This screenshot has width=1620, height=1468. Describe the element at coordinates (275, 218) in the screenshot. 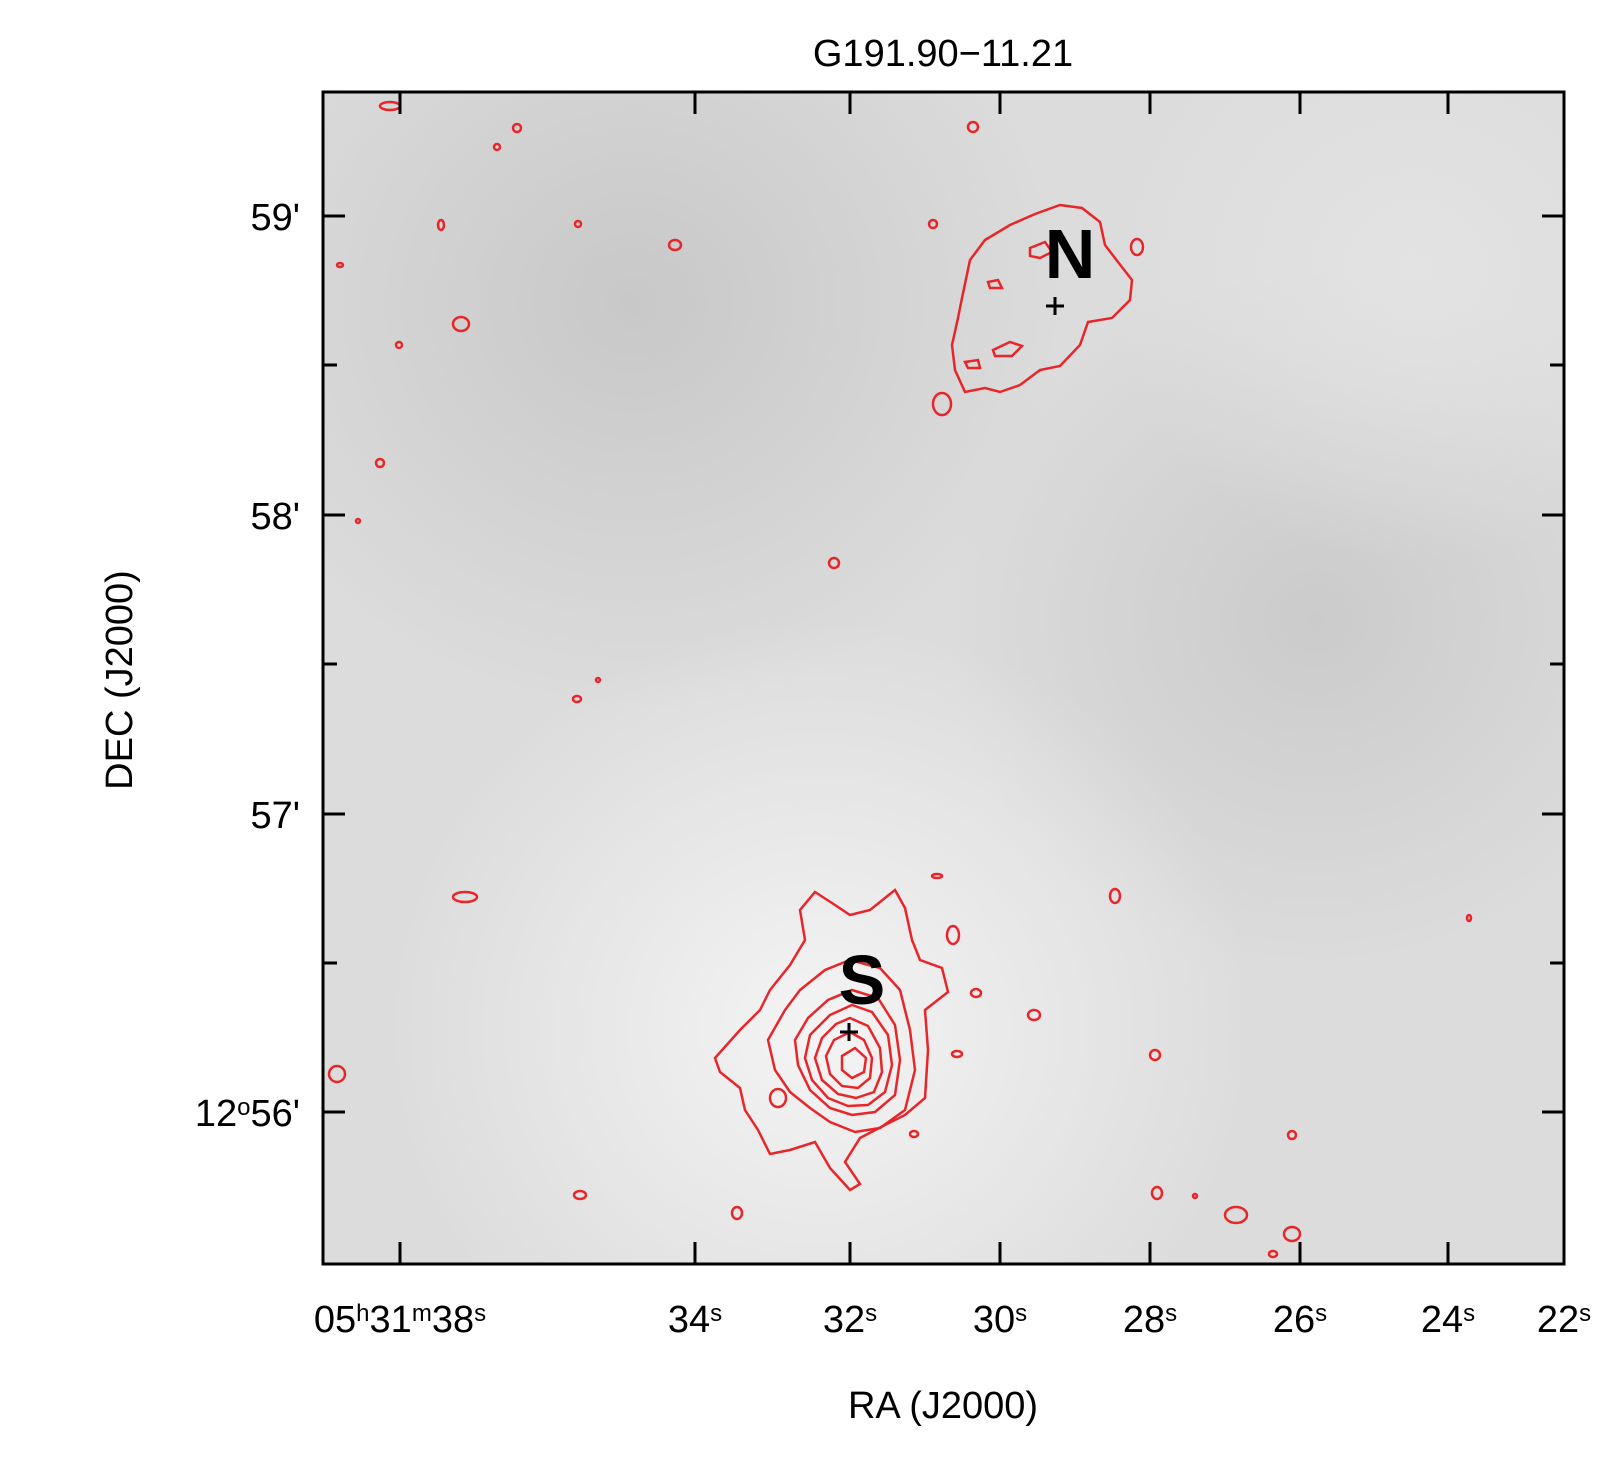

I see `y-tick-label: 59'` at that location.